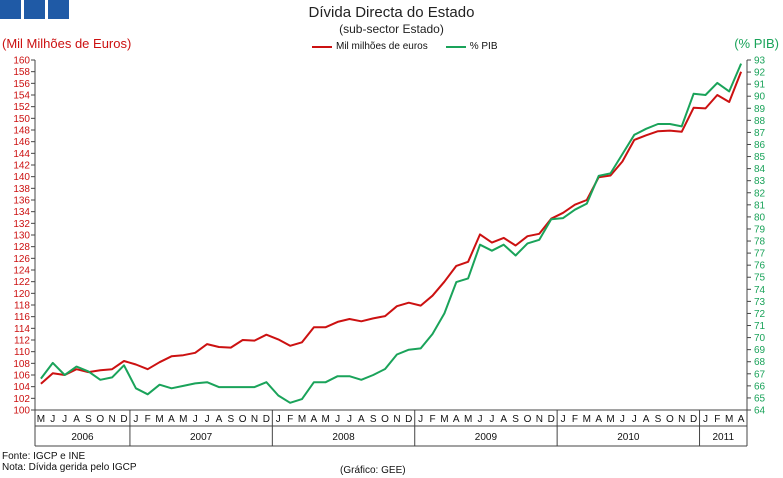 This screenshot has width=783, height=478. I want to click on y-right-tick-label: 68, so click(760, 362).